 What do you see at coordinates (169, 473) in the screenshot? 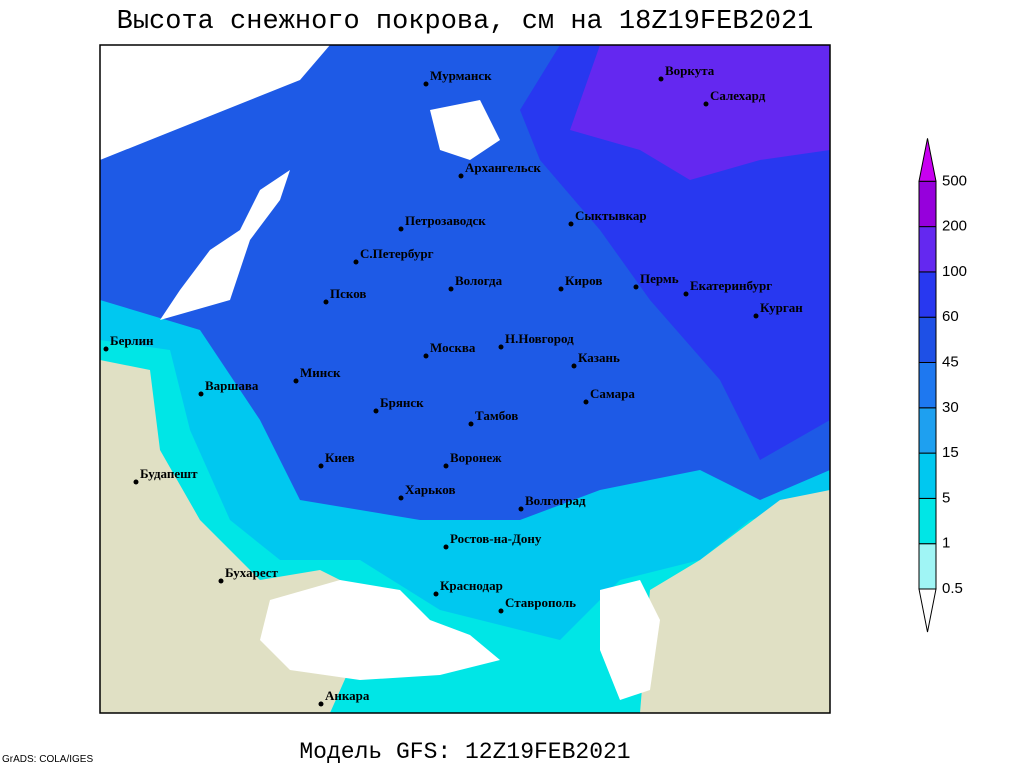
I see `city-label: Будапешт` at bounding box center [169, 473].